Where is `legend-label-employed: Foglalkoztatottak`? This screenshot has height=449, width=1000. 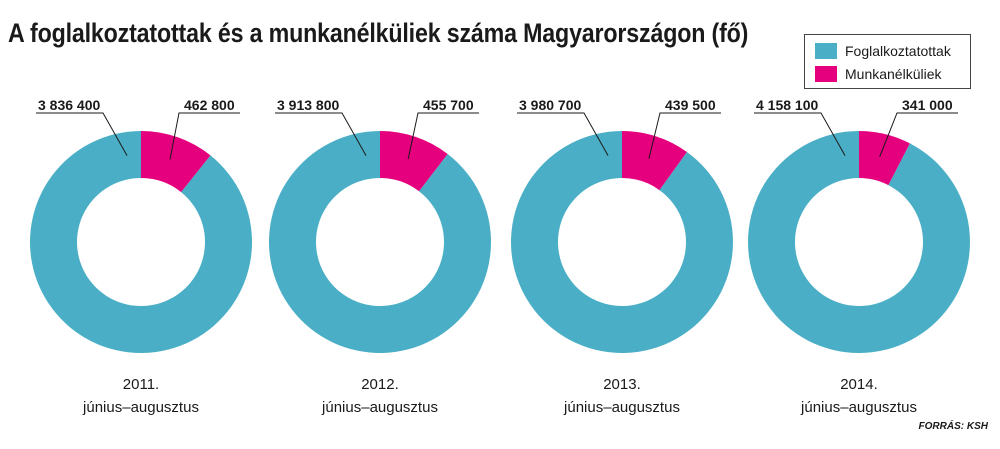 legend-label-employed: Foglalkoztatottak is located at coordinates (898, 51).